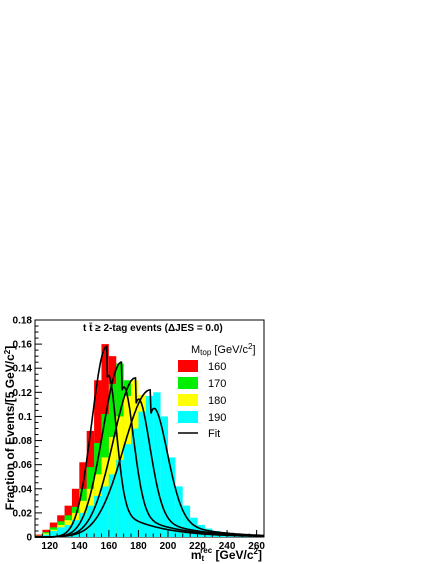  What do you see at coordinates (109, 546) in the screenshot?
I see `x-tick-label-2: 160` at bounding box center [109, 546].